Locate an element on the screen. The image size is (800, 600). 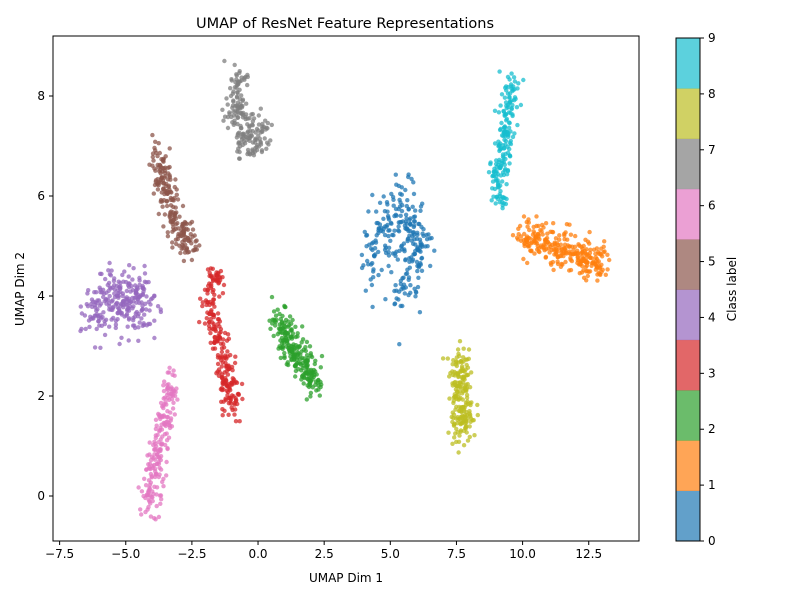
y-tick-label: 2 is located at coordinates (41, 396).